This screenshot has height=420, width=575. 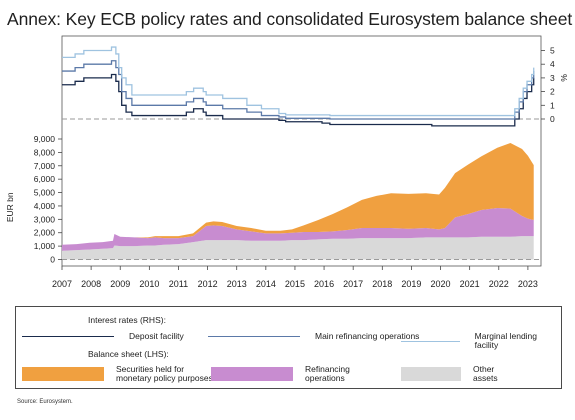 What do you see at coordinates (45, 402) in the screenshot?
I see `source-note: Source: Eurosystem.` at bounding box center [45, 402].